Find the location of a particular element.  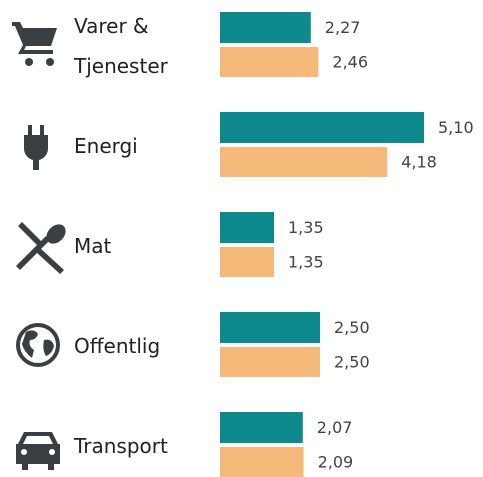

icon-cart is located at coordinates (34, 44).